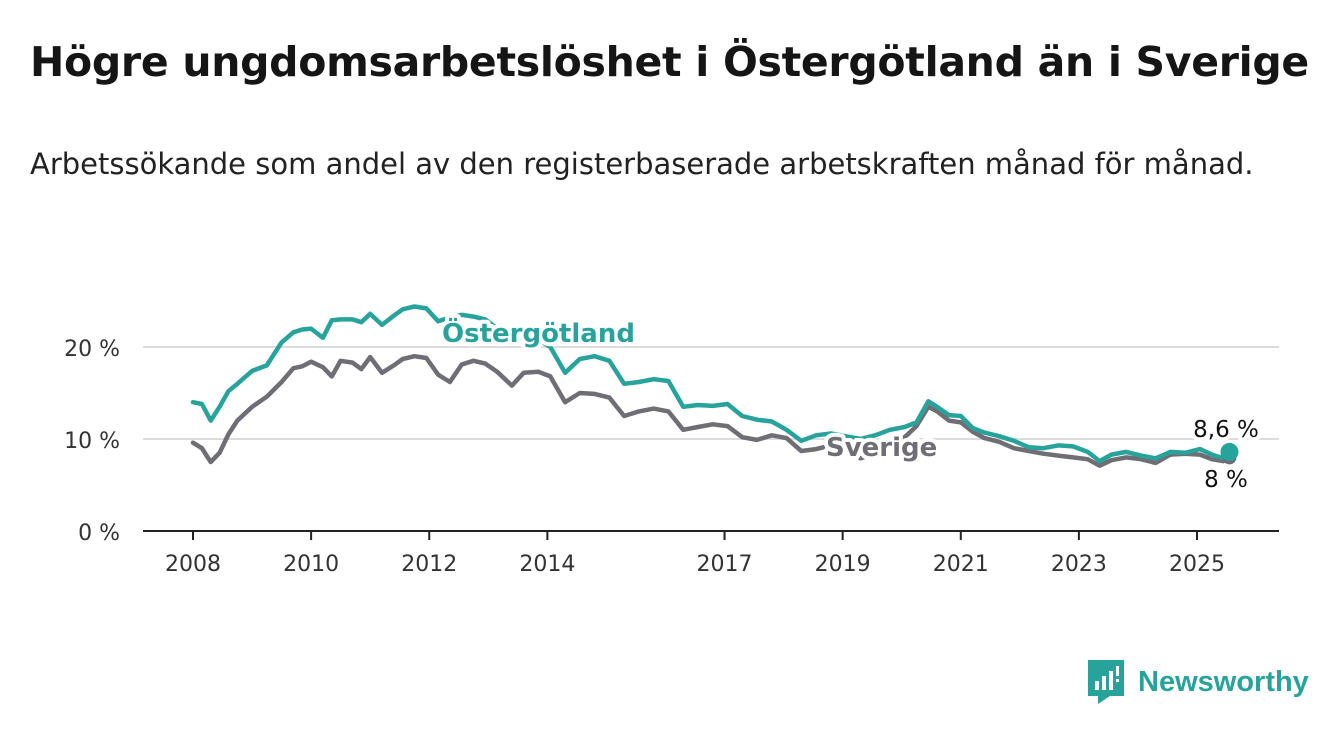 The height and width of the screenshot is (734, 1340). I want to click on y-tick-label: 10 %, so click(92, 441).